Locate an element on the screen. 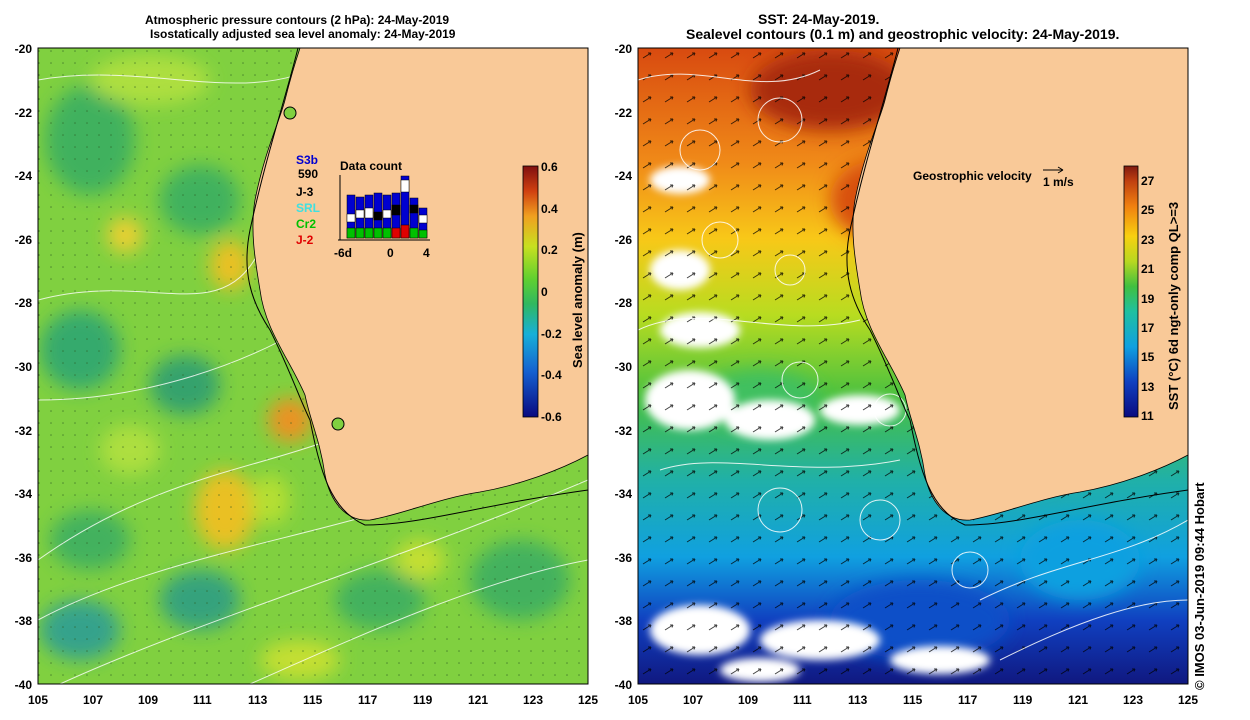 Image resolution: width=1250 pixels, height=720 pixels. geostrophic-velocity-label: Geostrophic velocity is located at coordinates (972, 176).